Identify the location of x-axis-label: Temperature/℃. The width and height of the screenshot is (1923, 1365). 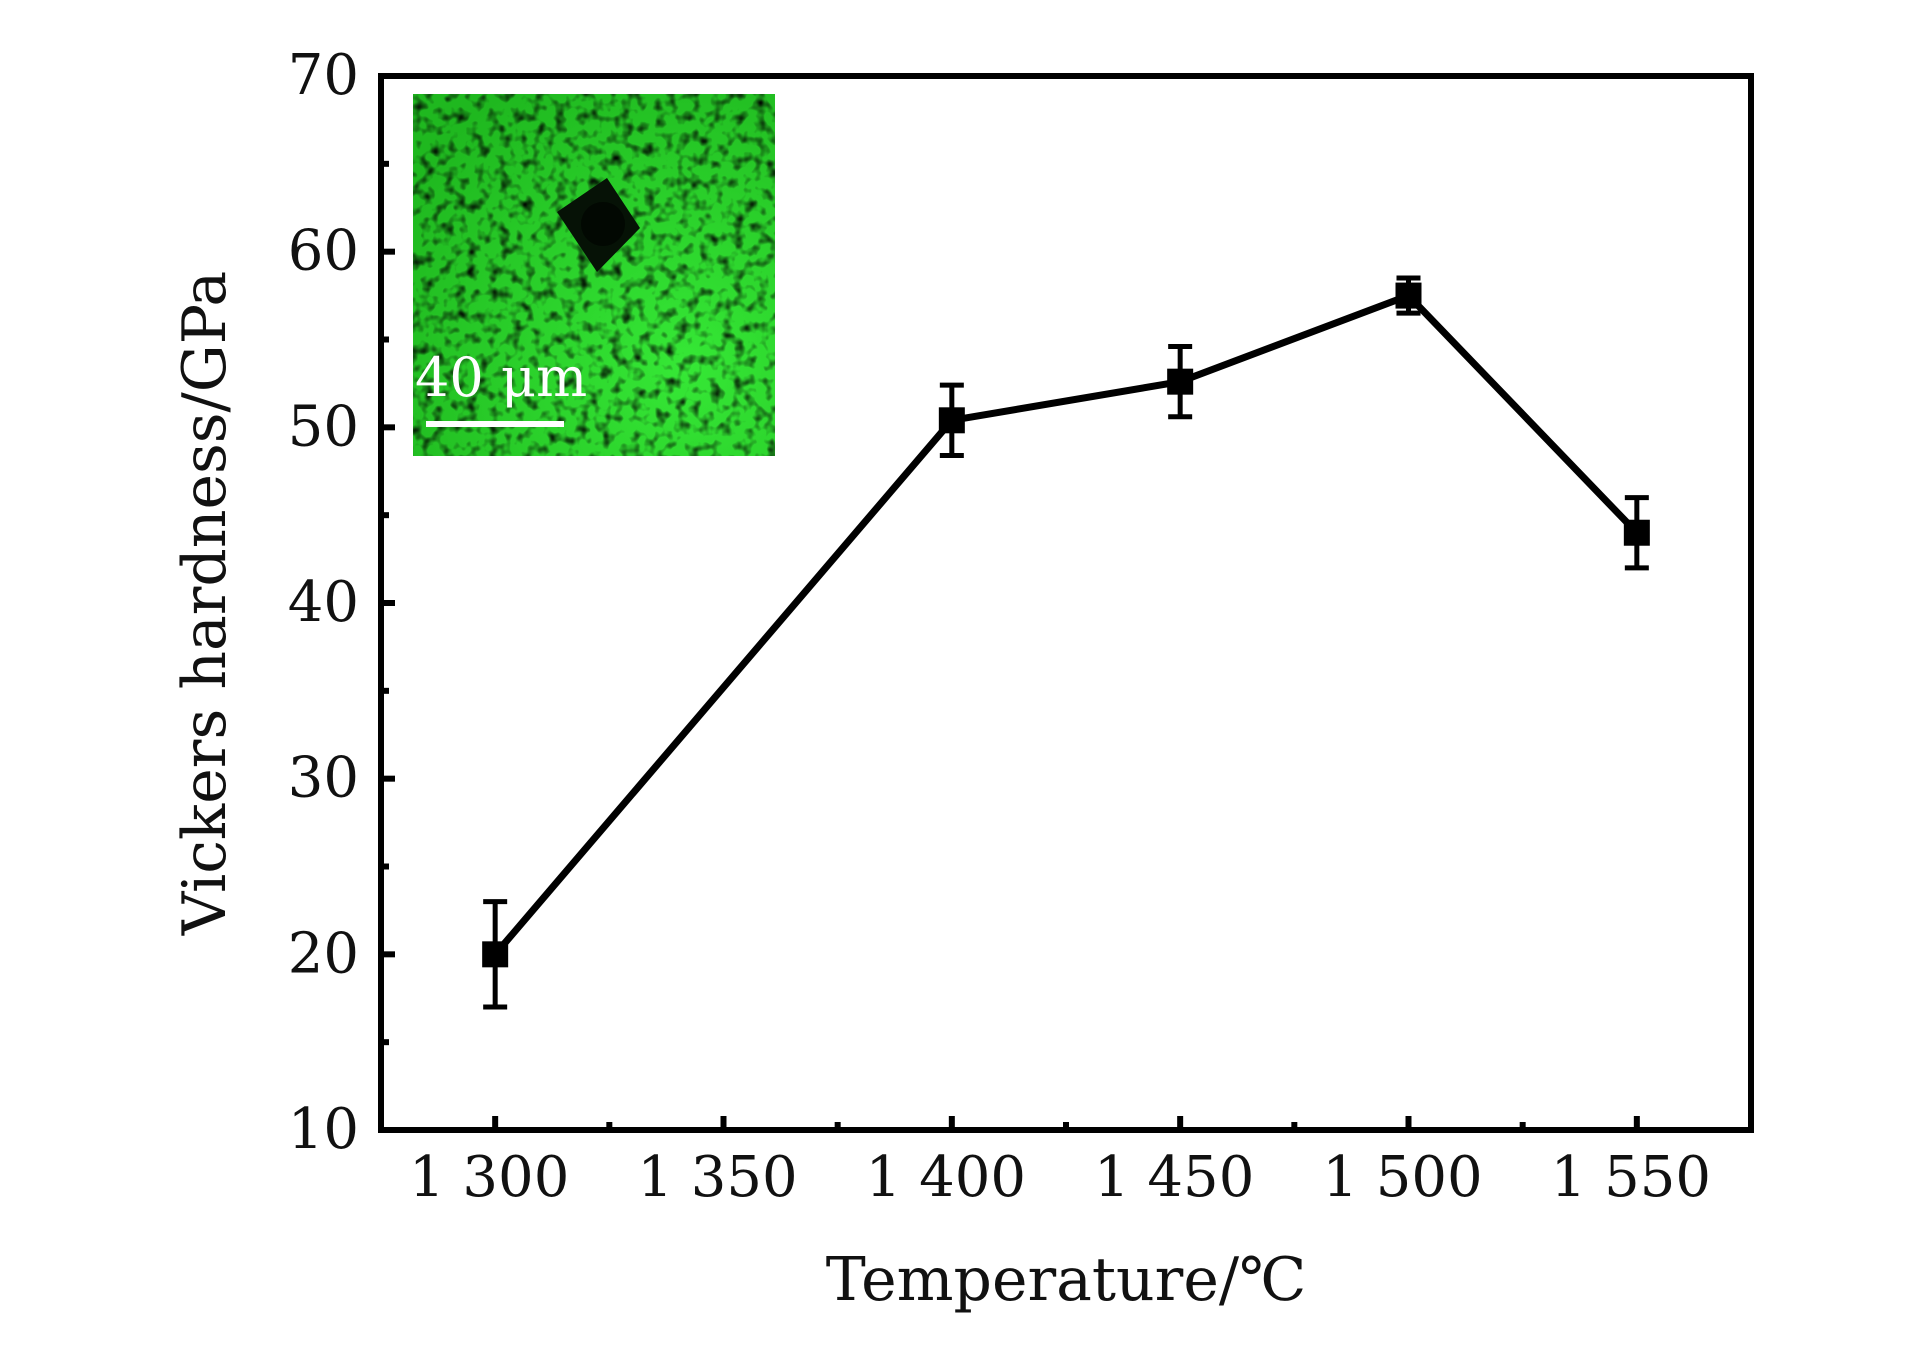
(1066, 1280).